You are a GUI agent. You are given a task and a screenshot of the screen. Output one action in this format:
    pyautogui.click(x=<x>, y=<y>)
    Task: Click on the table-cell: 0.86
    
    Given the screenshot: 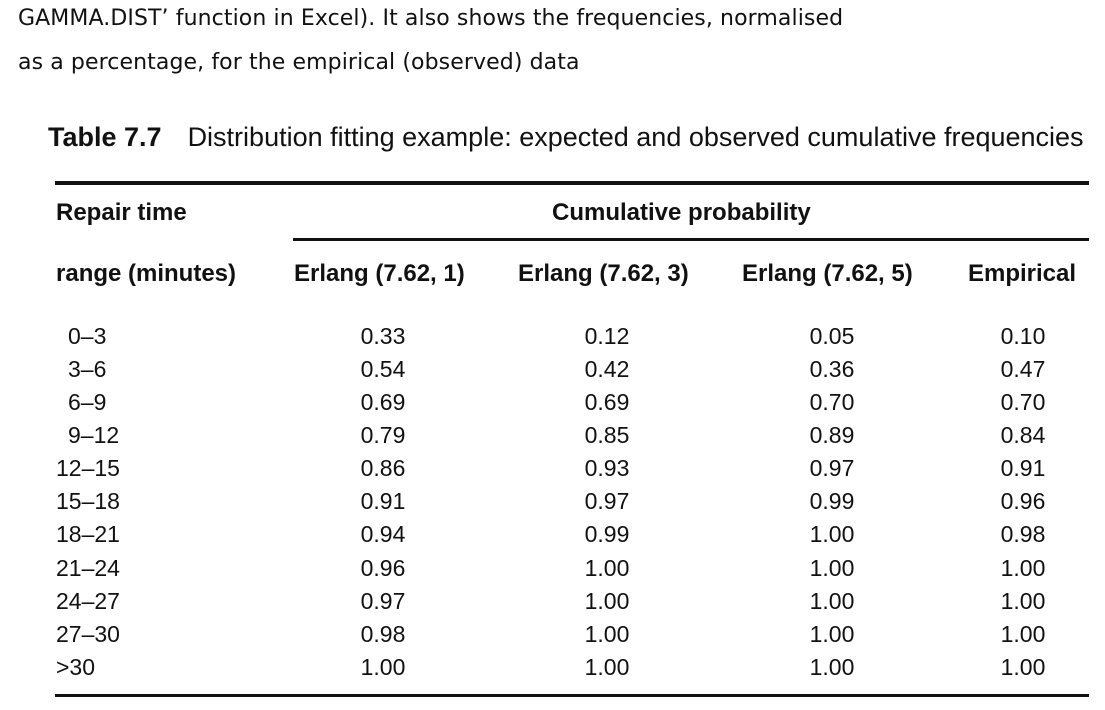 What is the action you would take?
    pyautogui.click(x=383, y=468)
    